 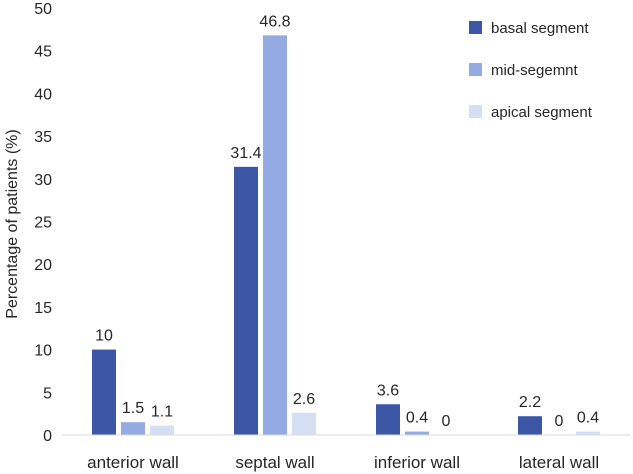 What do you see at coordinates (104, 392) in the screenshot?
I see `bar-anterior-wall-basal-segment` at bounding box center [104, 392].